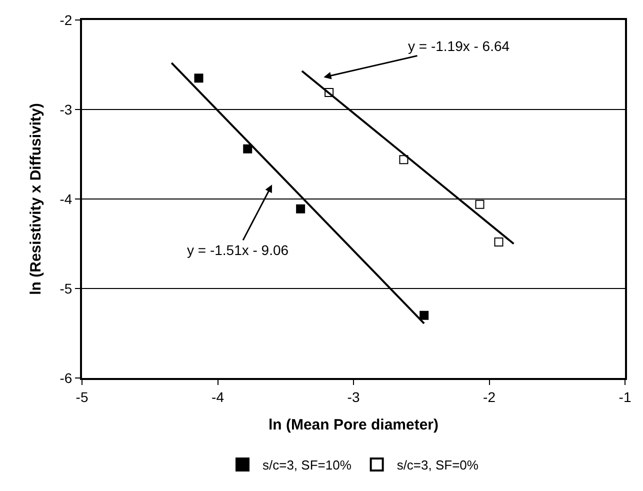 The width and height of the screenshot is (643, 491). Describe the element at coordinates (489, 396) in the screenshot. I see `x-tick-label: -2` at that location.